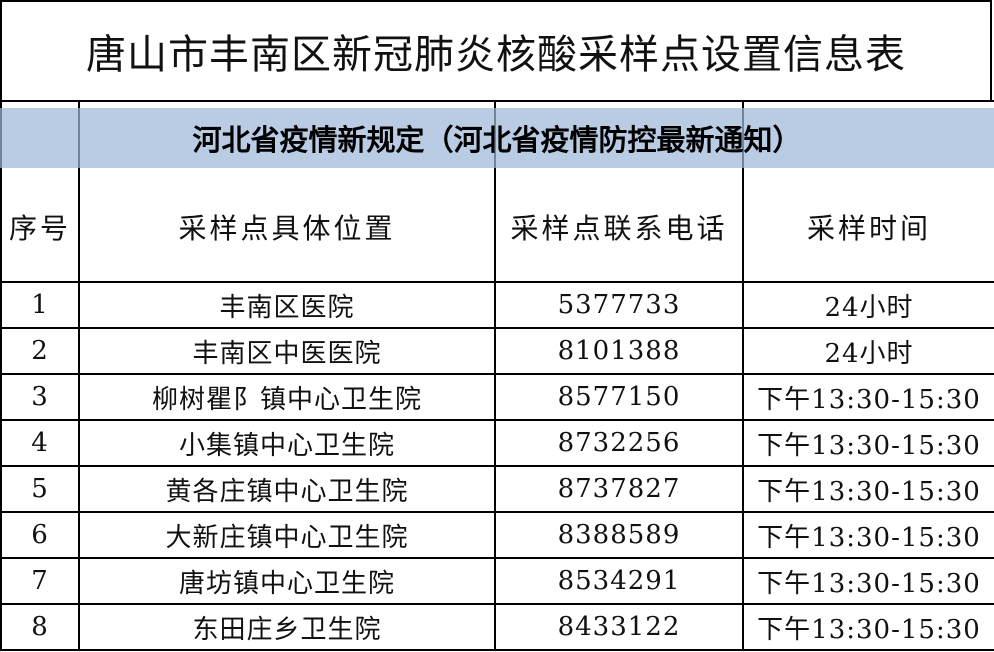  What do you see at coordinates (619, 397) in the screenshot?
I see `cell-phone: 8577150` at bounding box center [619, 397].